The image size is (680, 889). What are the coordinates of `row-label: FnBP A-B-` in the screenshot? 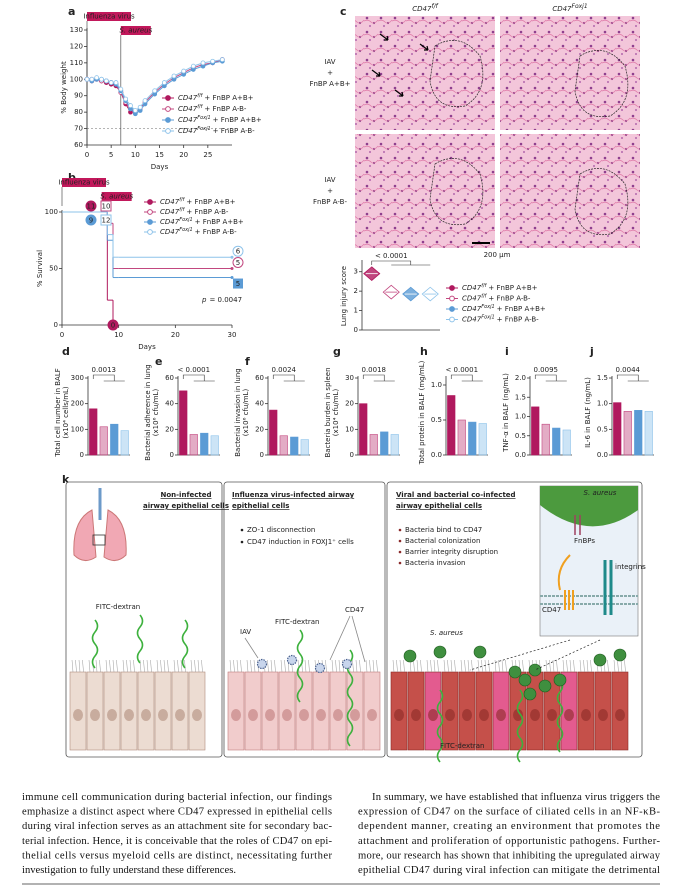 It's located at (330, 202).